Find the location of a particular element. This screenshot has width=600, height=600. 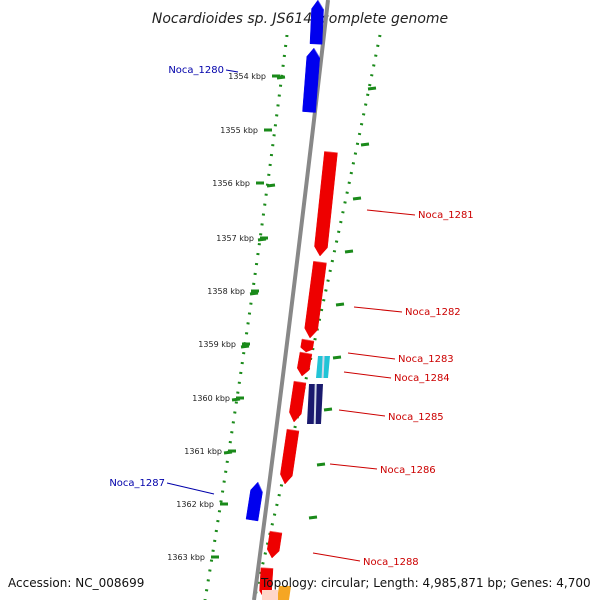

tick-label-5: 1359 kbp is located at coordinates (217, 344).